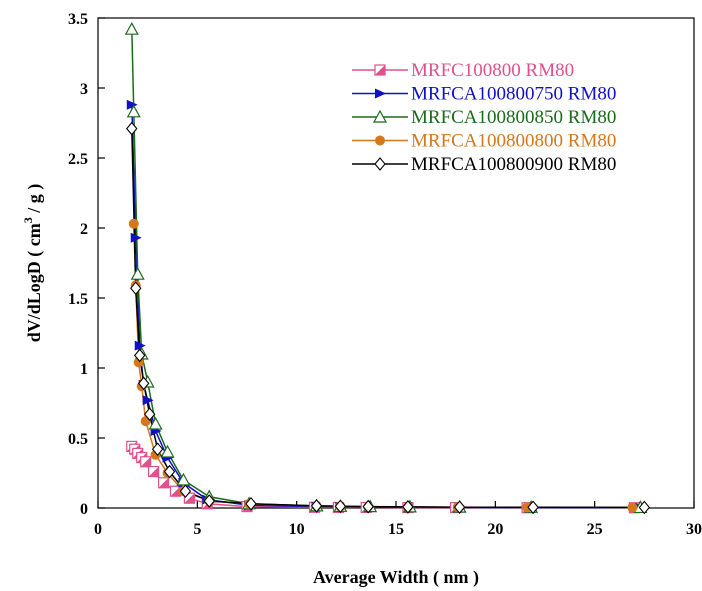  I want to click on legend-label: MRFC100800 RM80, so click(492, 70).